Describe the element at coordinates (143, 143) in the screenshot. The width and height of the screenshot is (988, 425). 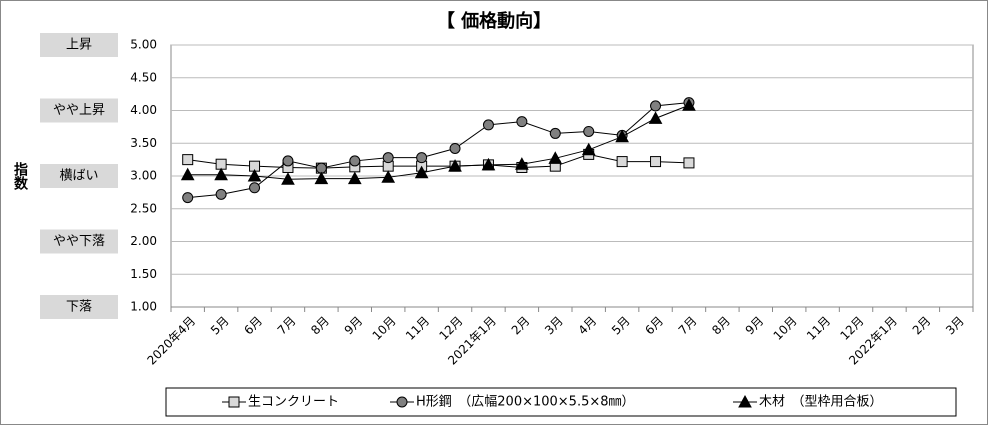
I see `y-tick-label: 3.50` at that location.